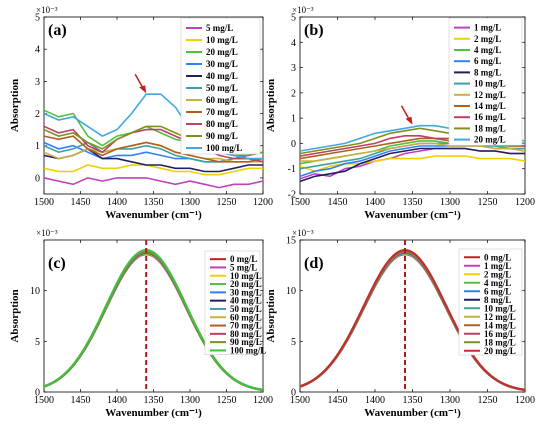 The width and height of the screenshot is (550, 431). What do you see at coordinates (246, 326) in the screenshot?
I see `legend-entry: 70 mg/L` at bounding box center [246, 326].